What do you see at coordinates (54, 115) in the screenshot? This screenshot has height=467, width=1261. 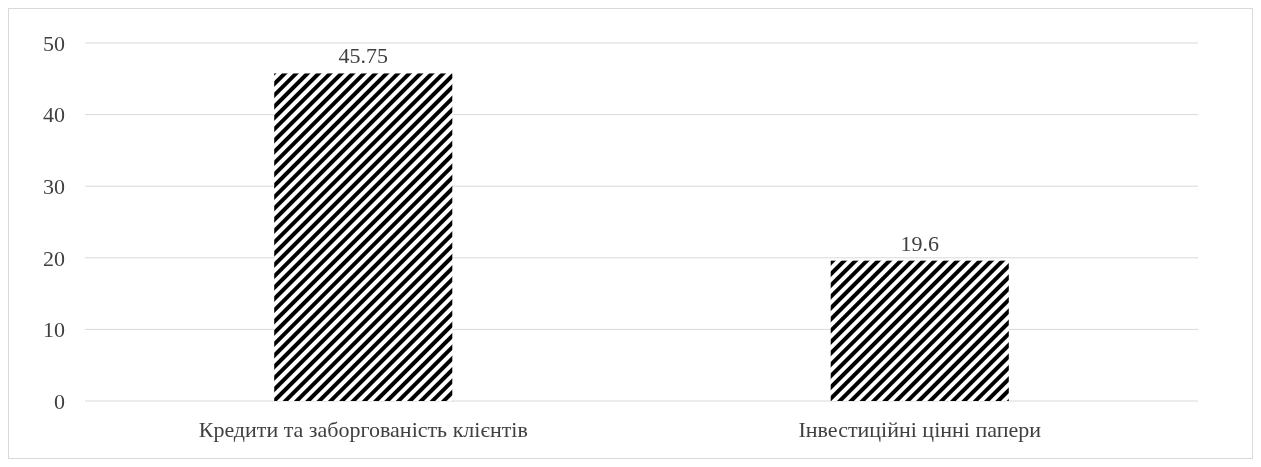 I see `y-tick-label: 40` at bounding box center [54, 115].